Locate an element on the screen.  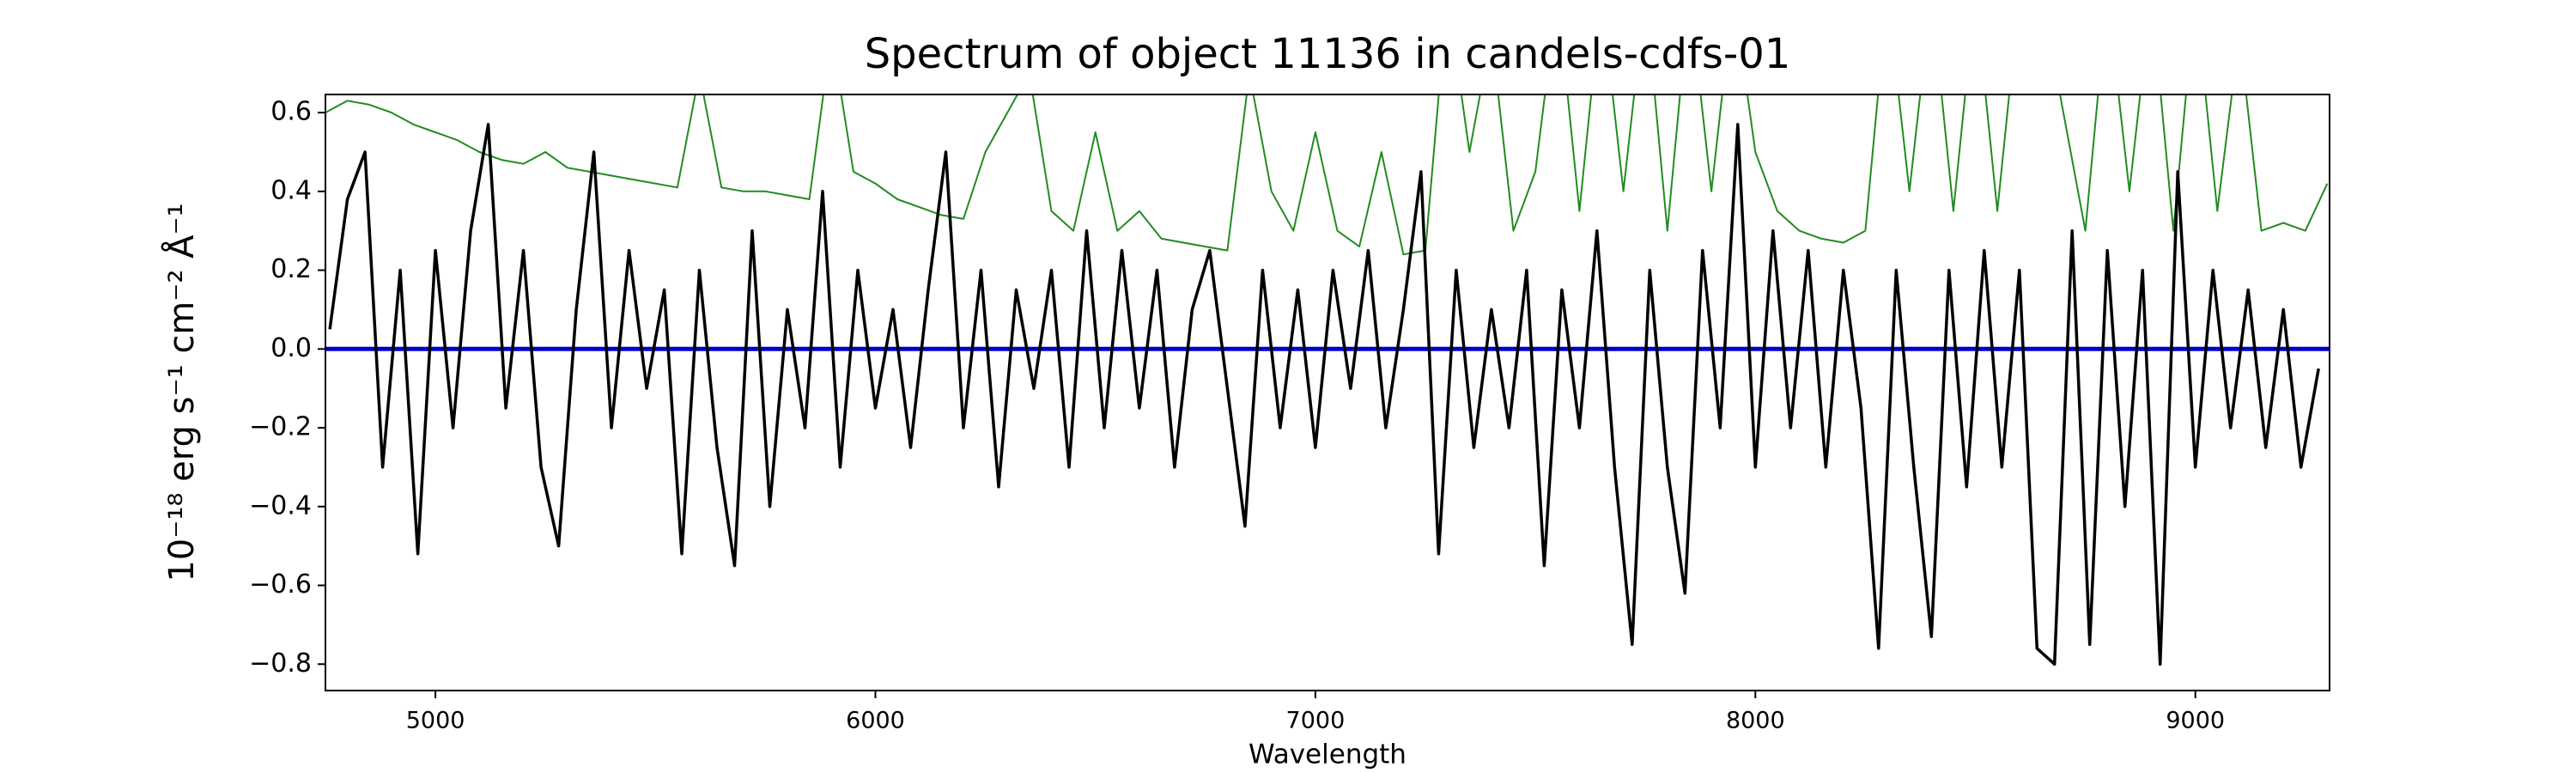
y-tick-label: −0.6 is located at coordinates (280, 584).